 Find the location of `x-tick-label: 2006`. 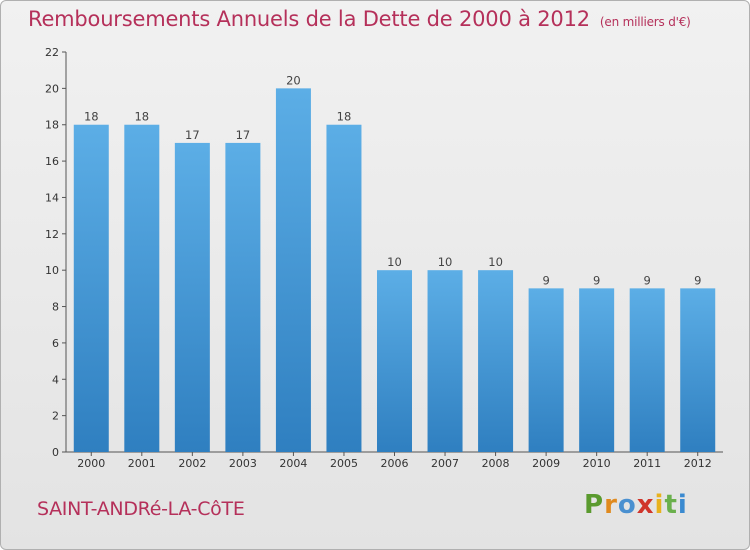

x-tick-label: 2006 is located at coordinates (395, 463).